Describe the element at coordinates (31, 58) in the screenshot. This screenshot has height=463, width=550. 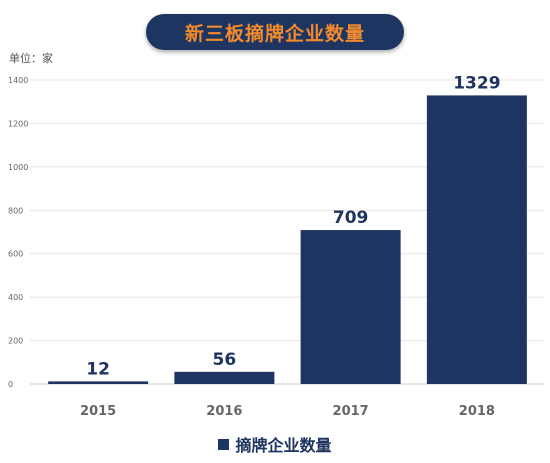
I see `unit-label: 单位：家` at that location.